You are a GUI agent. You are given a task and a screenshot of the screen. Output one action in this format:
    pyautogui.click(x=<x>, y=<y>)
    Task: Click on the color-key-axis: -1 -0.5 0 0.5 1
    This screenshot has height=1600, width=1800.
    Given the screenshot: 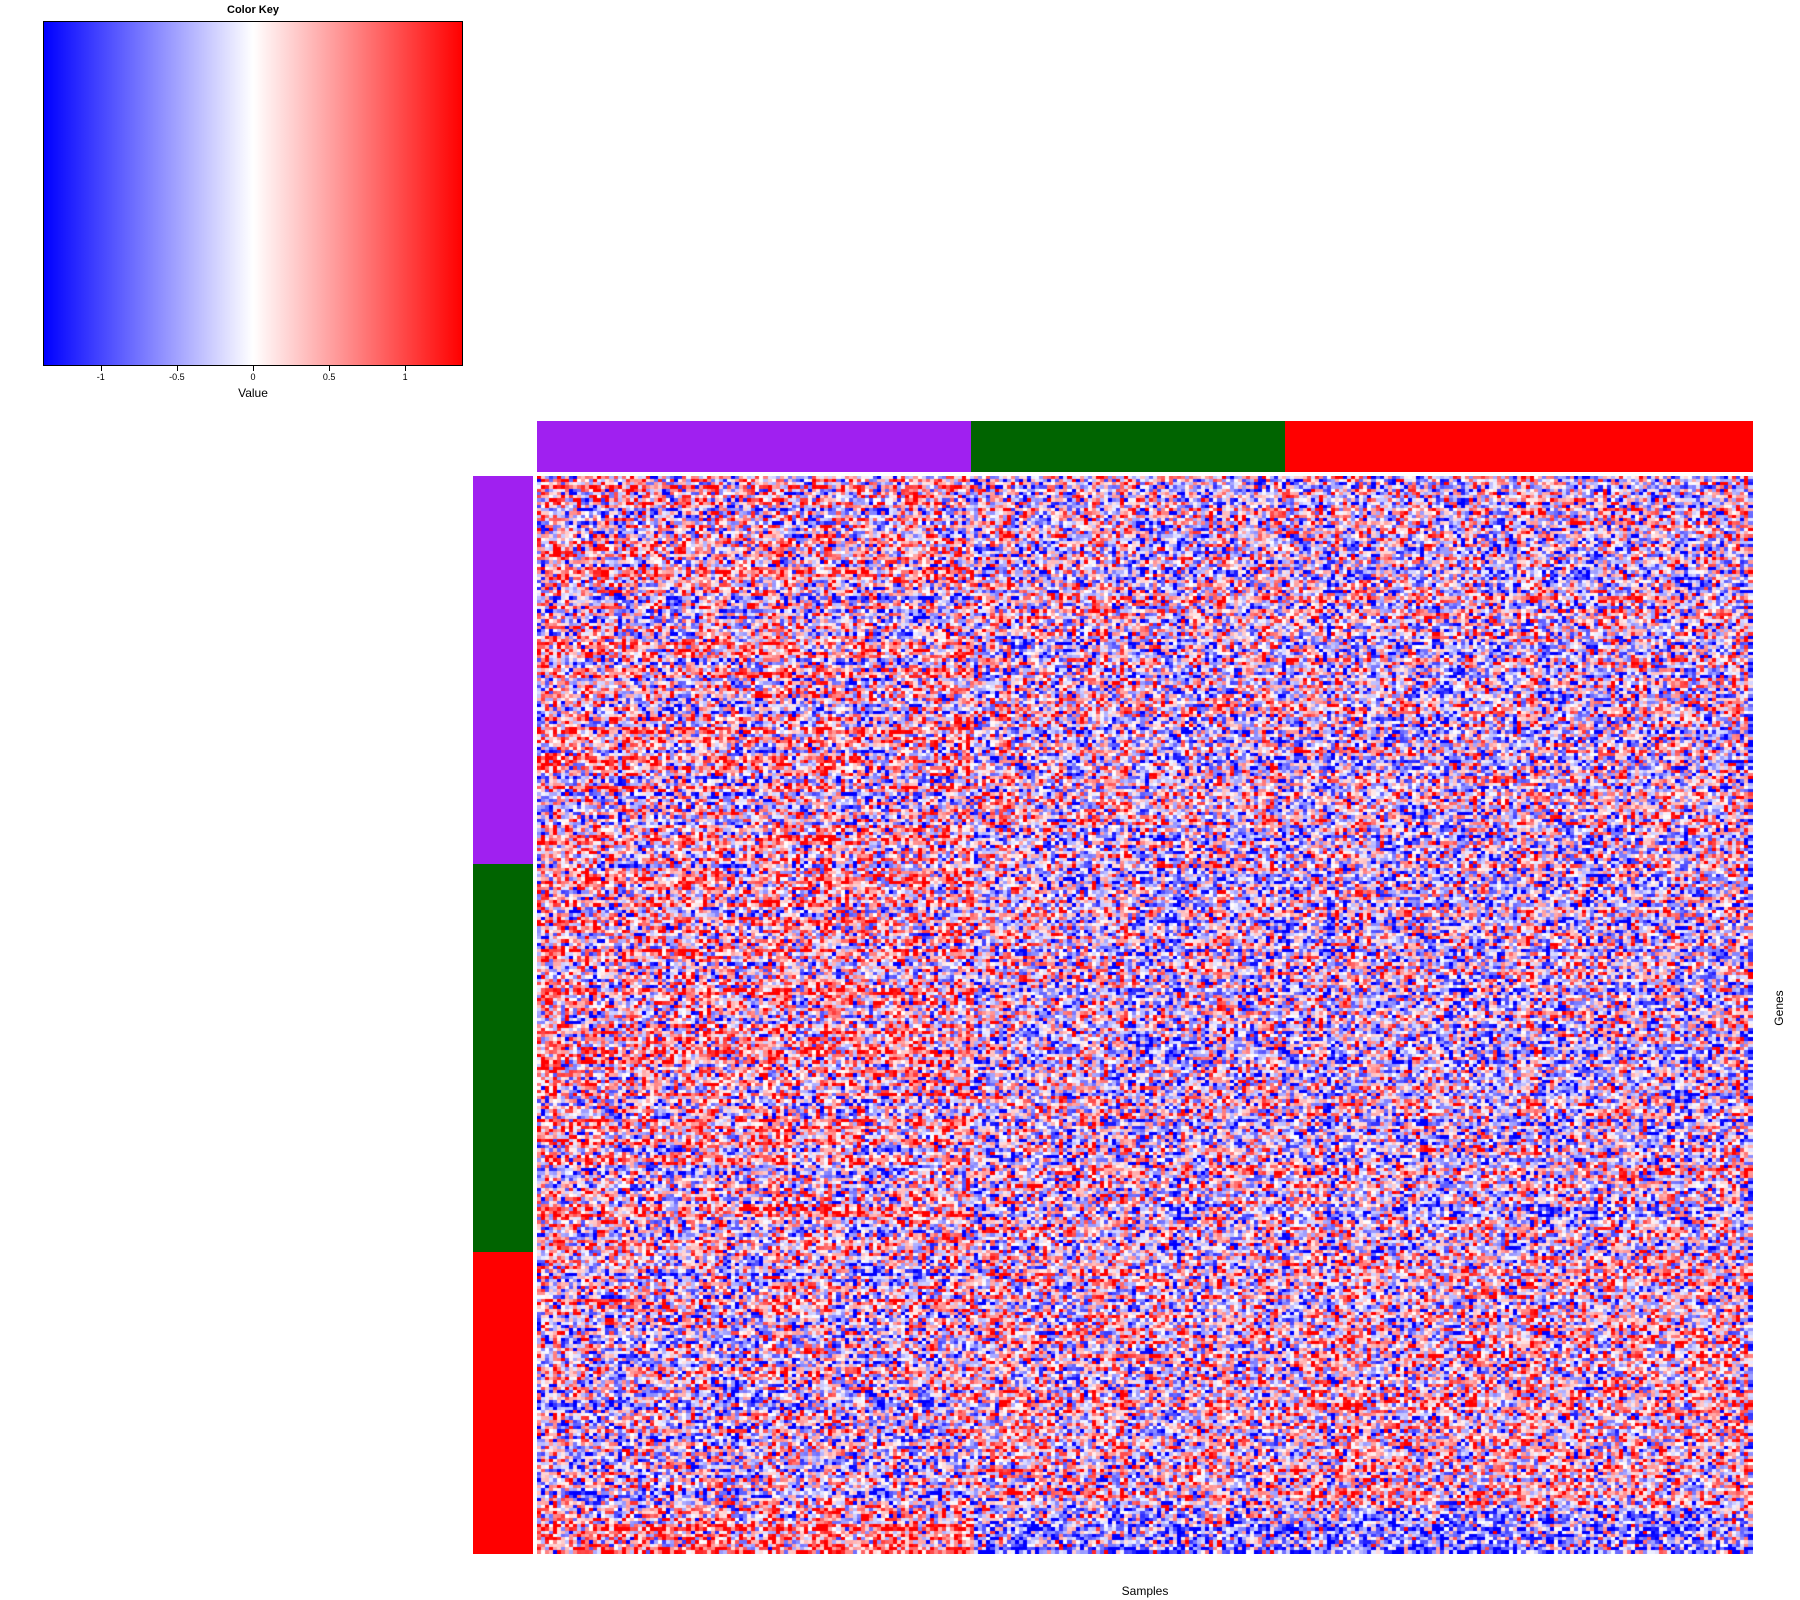 What is the action you would take?
    pyautogui.click(x=253, y=376)
    